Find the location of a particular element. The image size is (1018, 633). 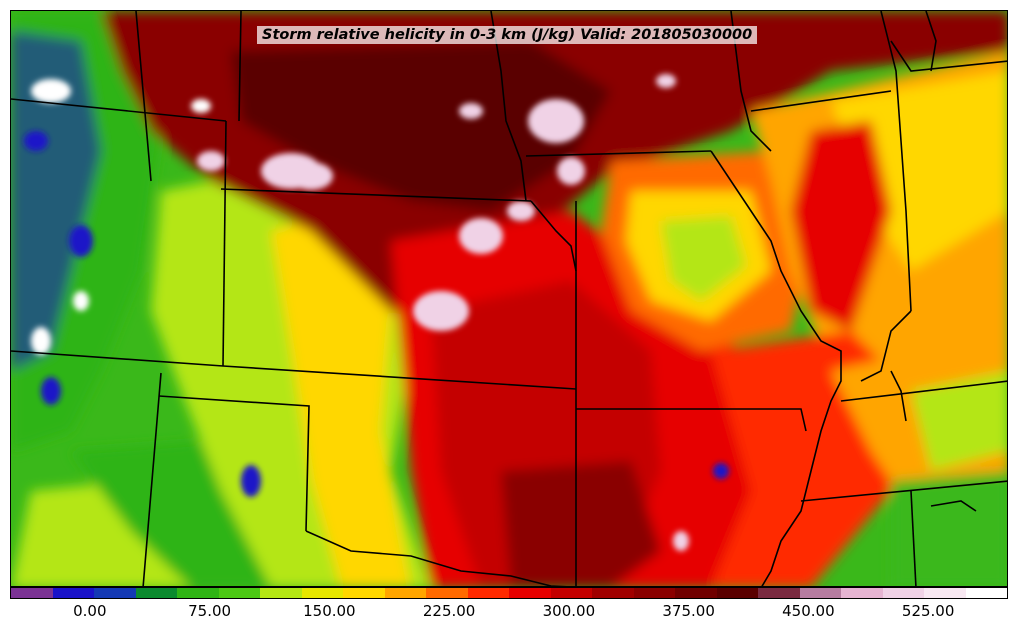

border-ks-ne is located at coordinates (294, 370).